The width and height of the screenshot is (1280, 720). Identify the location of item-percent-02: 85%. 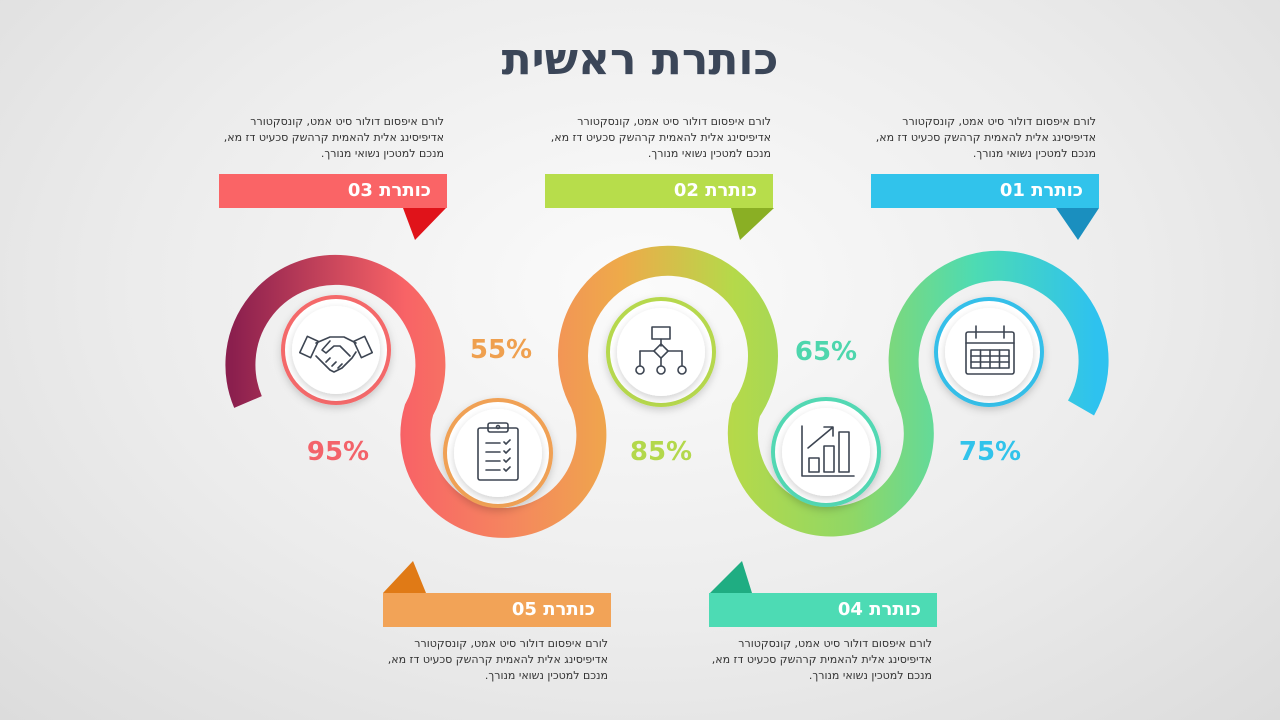
(661, 452).